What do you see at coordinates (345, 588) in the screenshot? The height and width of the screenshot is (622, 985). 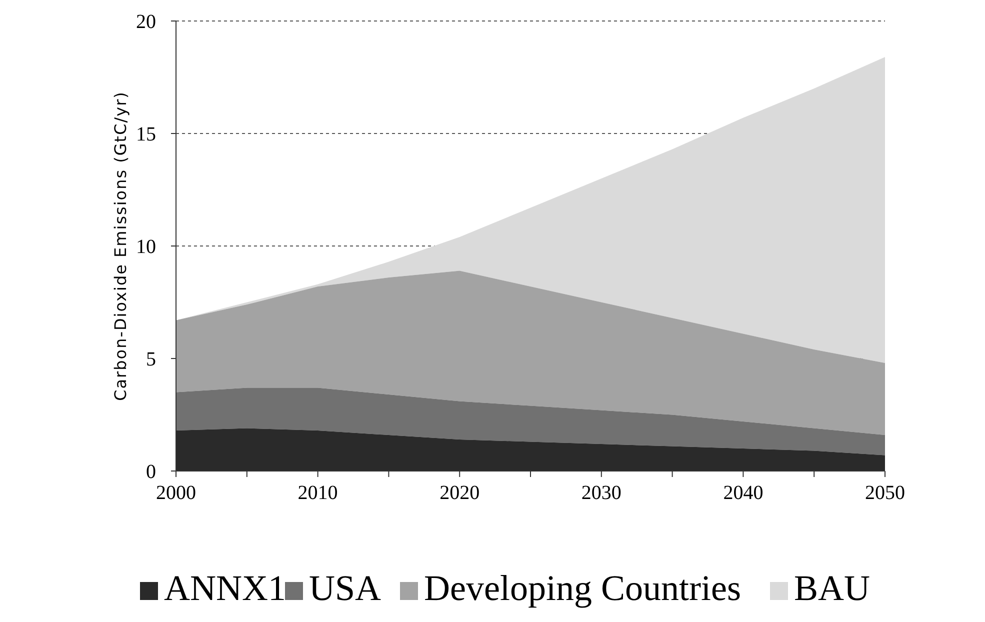 I see `legend-label: USA` at bounding box center [345, 588].